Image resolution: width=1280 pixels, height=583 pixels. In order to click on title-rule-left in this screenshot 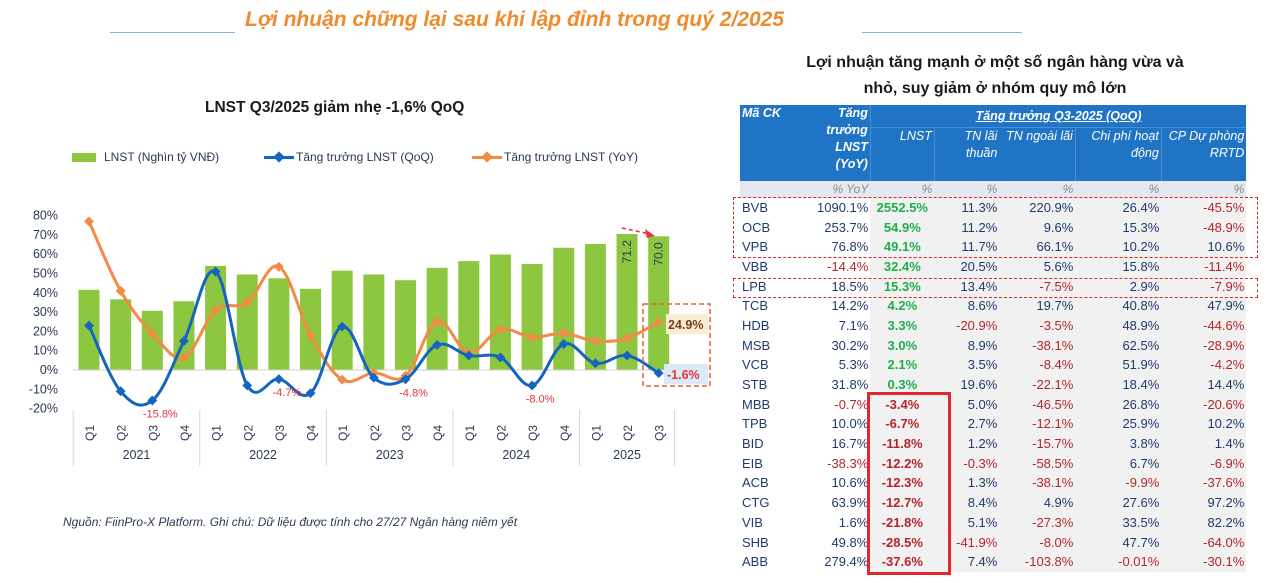, I will do `click(172, 32)`.